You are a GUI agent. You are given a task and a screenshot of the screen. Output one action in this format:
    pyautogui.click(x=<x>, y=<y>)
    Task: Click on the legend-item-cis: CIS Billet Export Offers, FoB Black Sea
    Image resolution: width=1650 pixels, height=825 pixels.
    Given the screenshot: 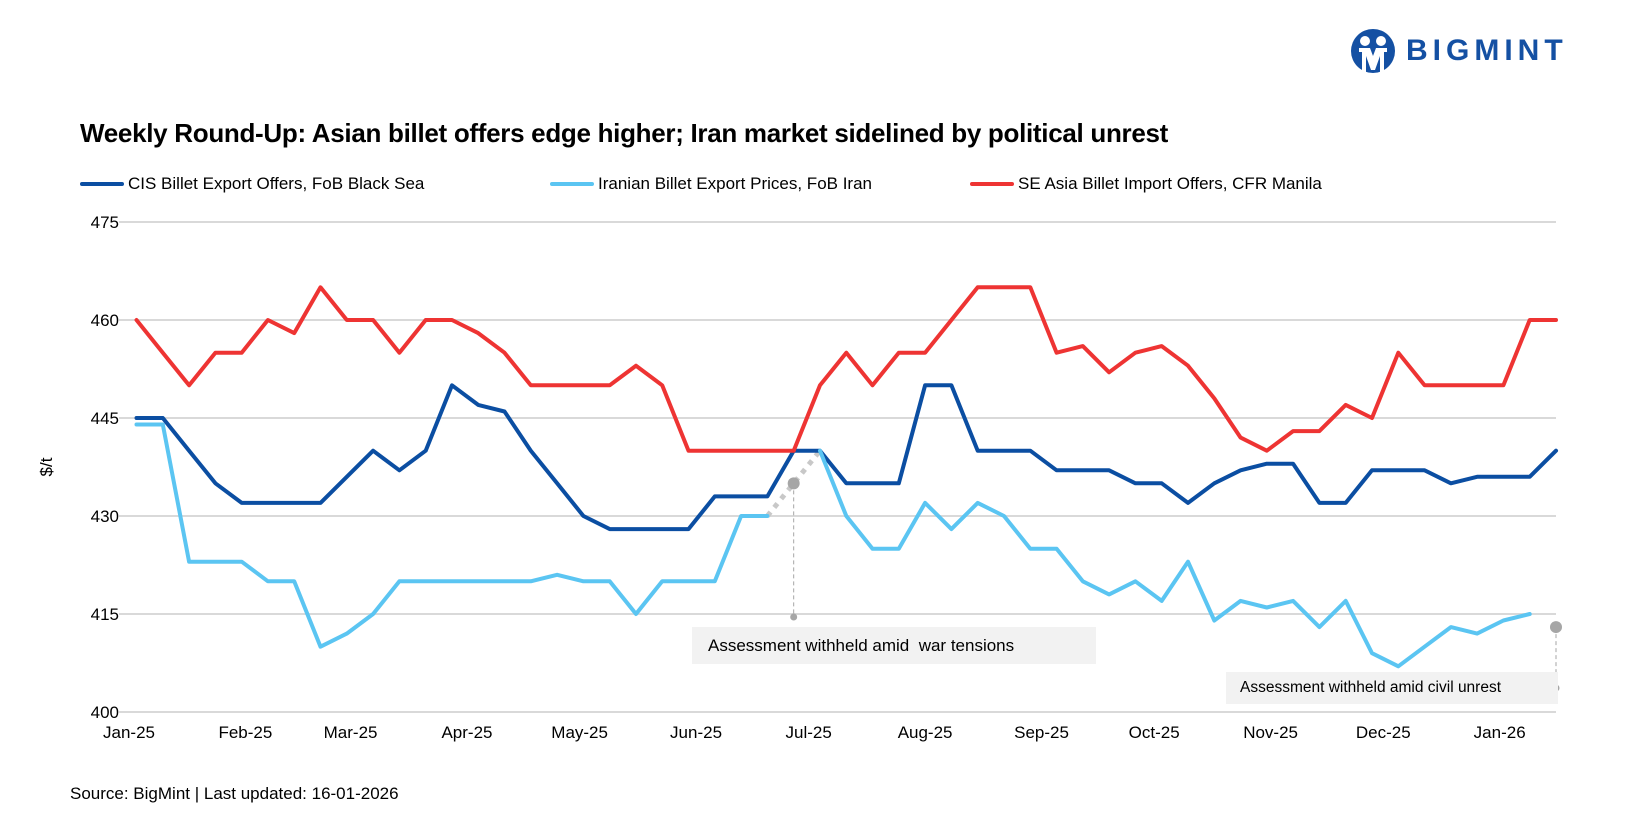 What is the action you would take?
    pyautogui.click(x=315, y=184)
    